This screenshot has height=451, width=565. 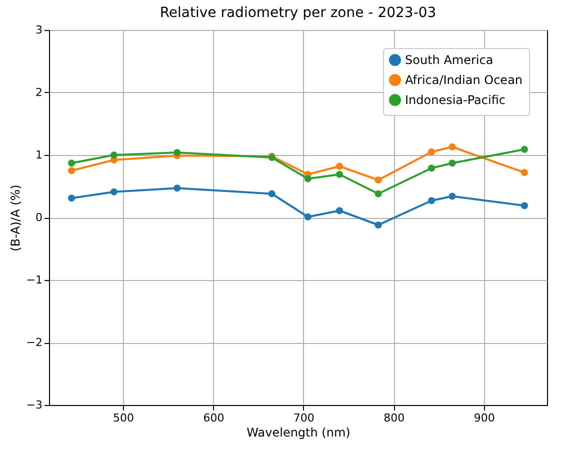 What do you see at coordinates (464, 80) in the screenshot?
I see `legend-label: Africa/Indian Ocean` at bounding box center [464, 80].